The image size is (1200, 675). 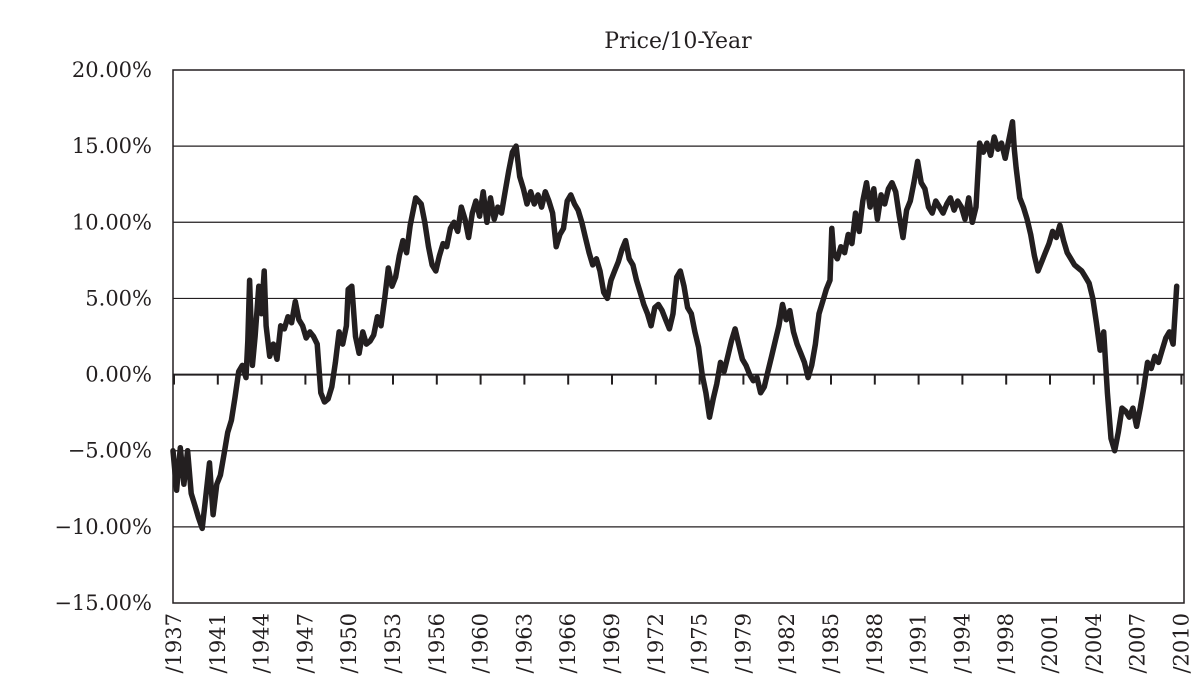 I want to click on y-tick-label: 5.00%, so click(x=118, y=298).